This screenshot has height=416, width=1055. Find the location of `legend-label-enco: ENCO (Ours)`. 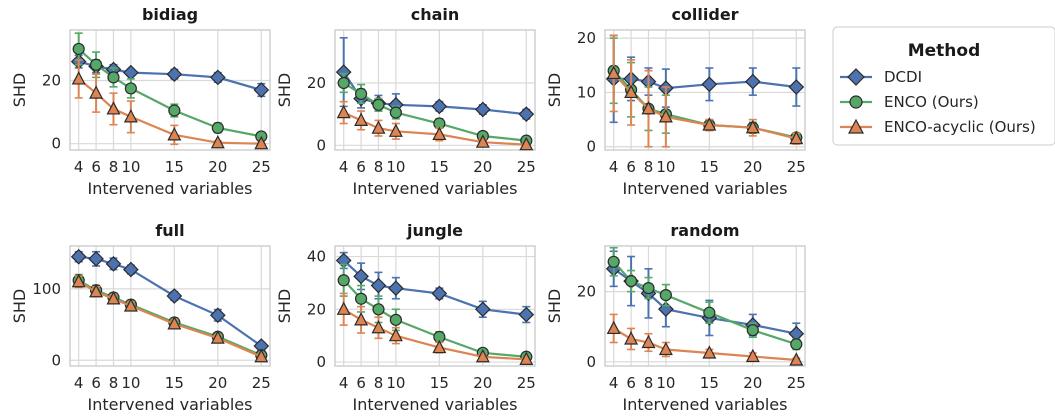

legend-label-enco: ENCO (Ours) is located at coordinates (931, 102).